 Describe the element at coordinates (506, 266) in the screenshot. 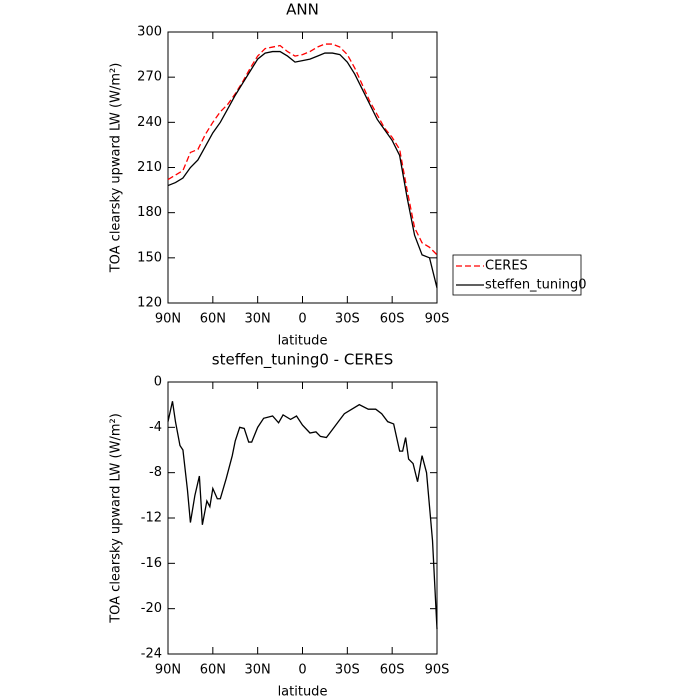

I see `legend-label: CERES` at that location.